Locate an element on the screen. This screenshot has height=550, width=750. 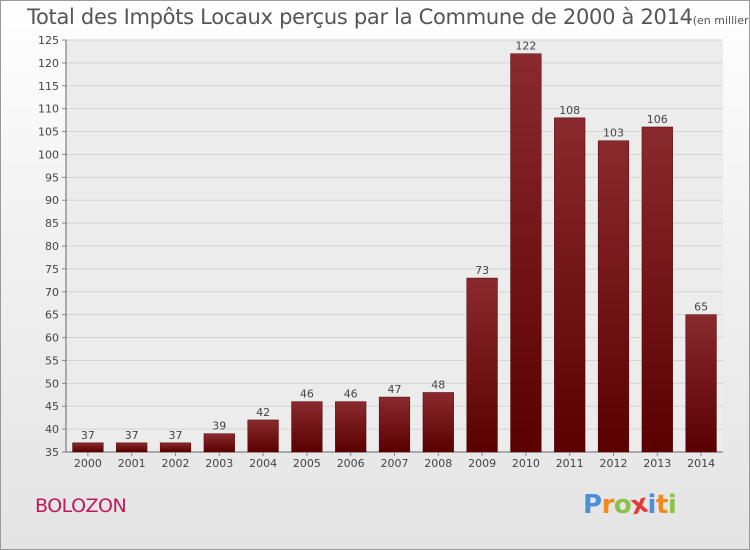
y-tick-label: 115 is located at coordinates (48, 86).